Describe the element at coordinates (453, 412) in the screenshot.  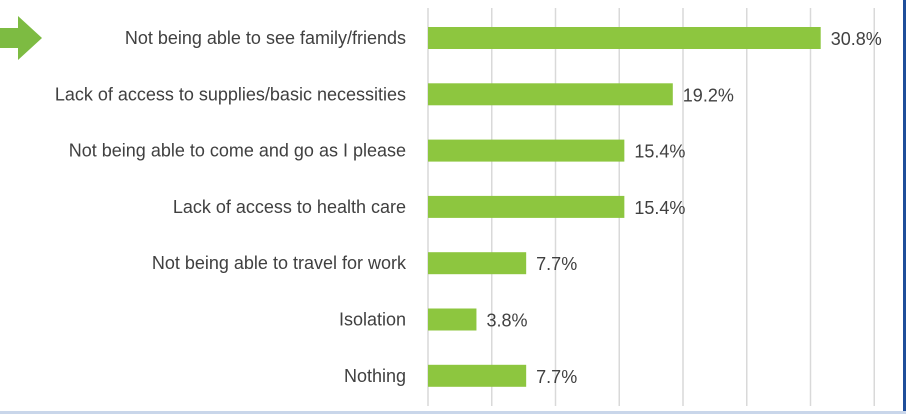
I see `bottom-border` at that location.